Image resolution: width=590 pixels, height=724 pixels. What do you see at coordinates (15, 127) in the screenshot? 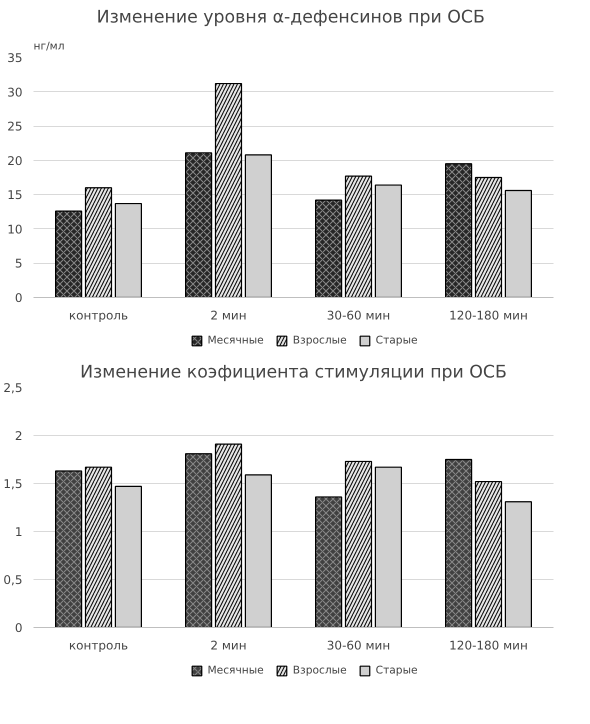
I see `y-tick-label: 25` at bounding box center [15, 127].